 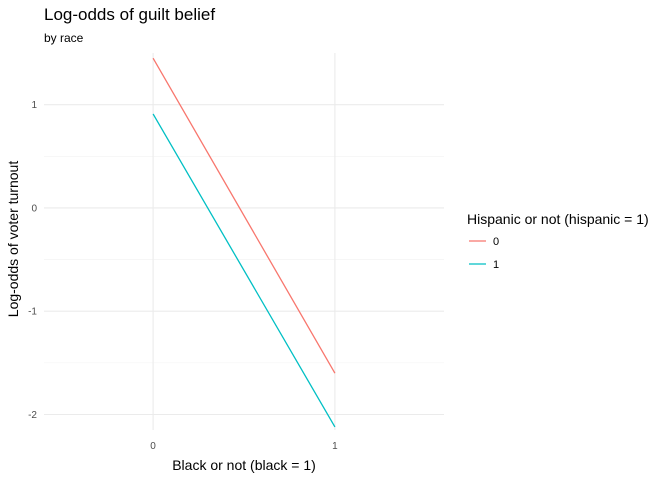 I want to click on y-tick-label: -2, so click(x=32, y=415).